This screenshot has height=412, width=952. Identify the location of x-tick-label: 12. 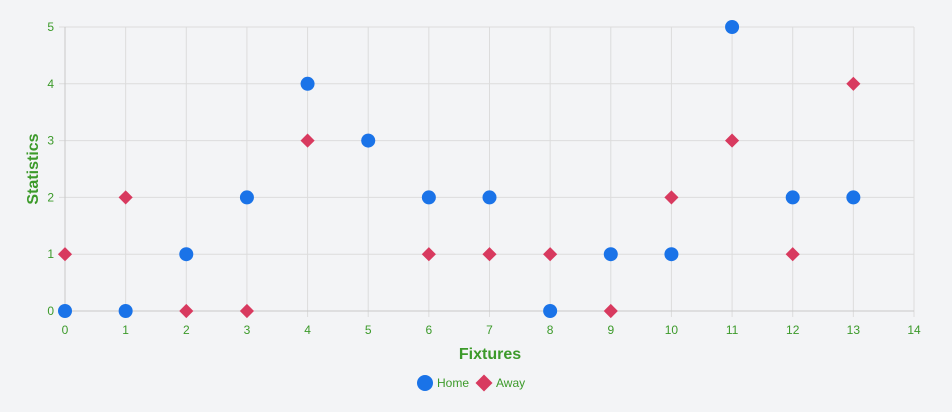
(793, 330).